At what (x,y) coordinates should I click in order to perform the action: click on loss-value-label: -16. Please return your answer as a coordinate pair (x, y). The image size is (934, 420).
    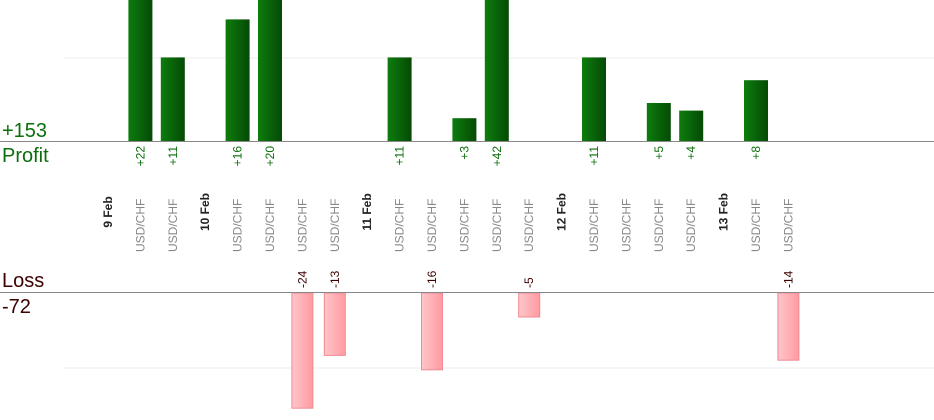
    Looking at the image, I should click on (432, 279).